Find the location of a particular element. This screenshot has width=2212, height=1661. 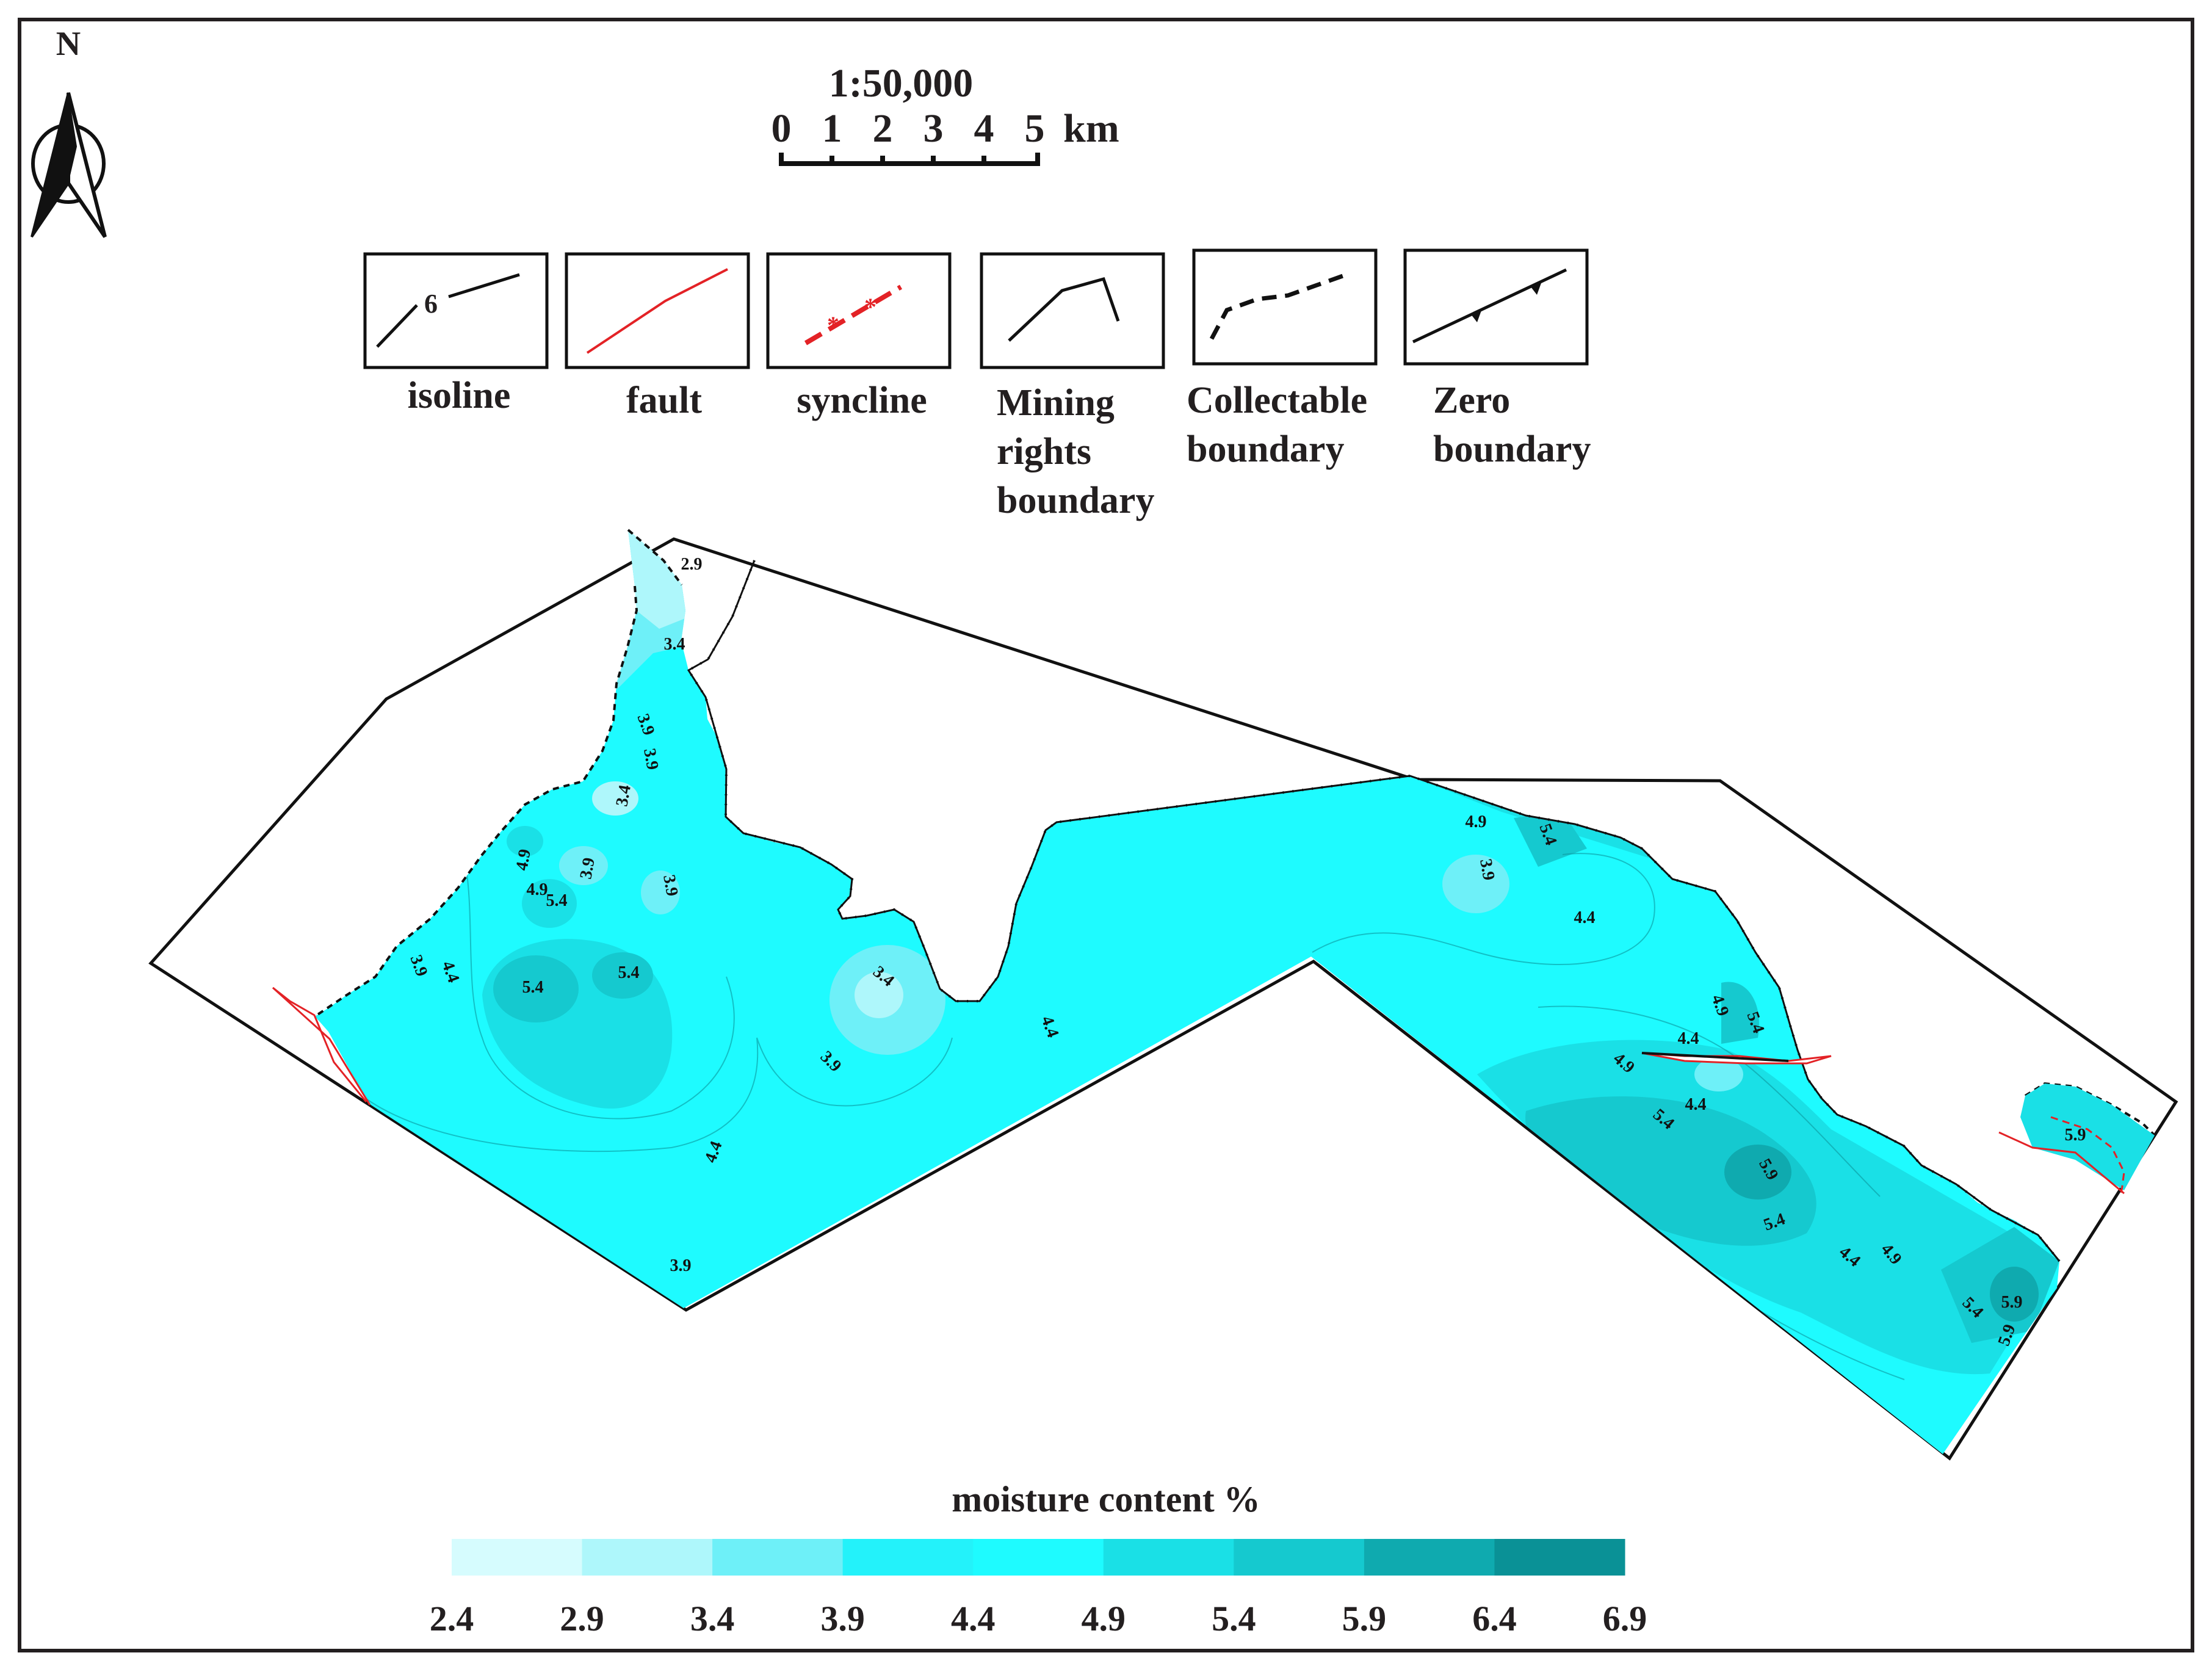

fault-east is located at coordinates (2061, 1163).